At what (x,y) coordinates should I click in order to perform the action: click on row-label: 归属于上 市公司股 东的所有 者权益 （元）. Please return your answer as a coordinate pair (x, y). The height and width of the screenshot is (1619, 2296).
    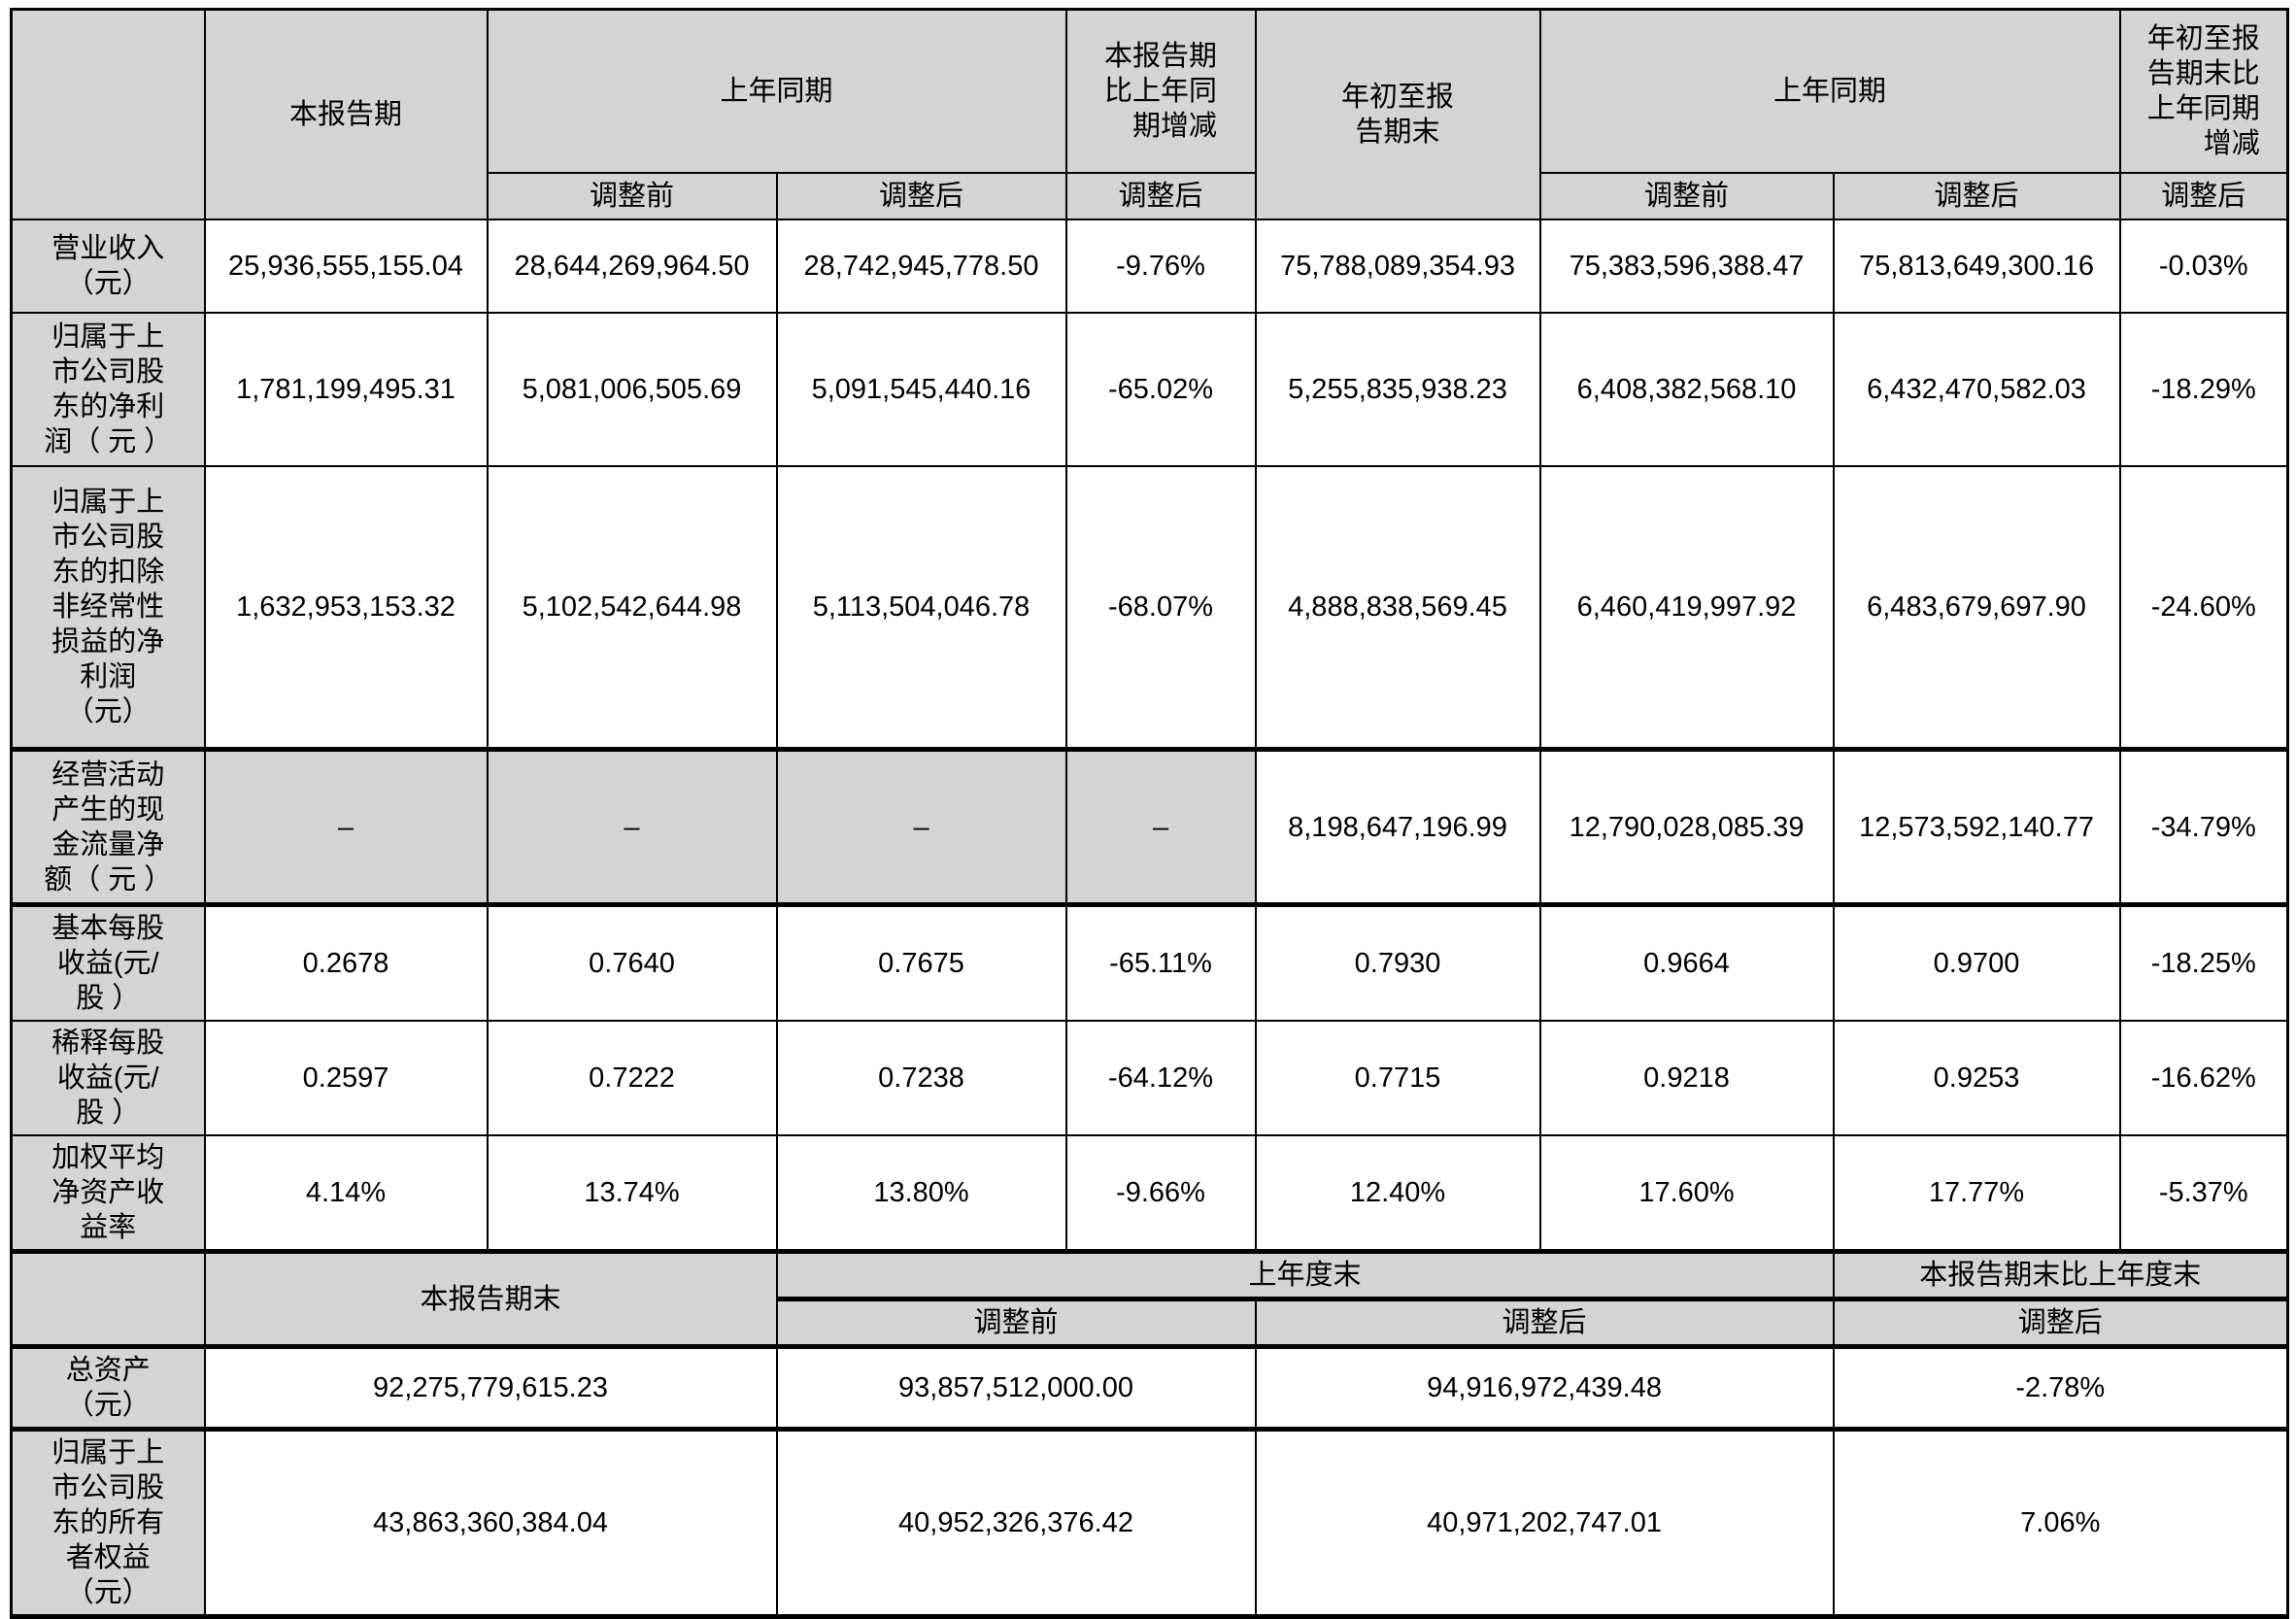
    Looking at the image, I should click on (108, 1522).